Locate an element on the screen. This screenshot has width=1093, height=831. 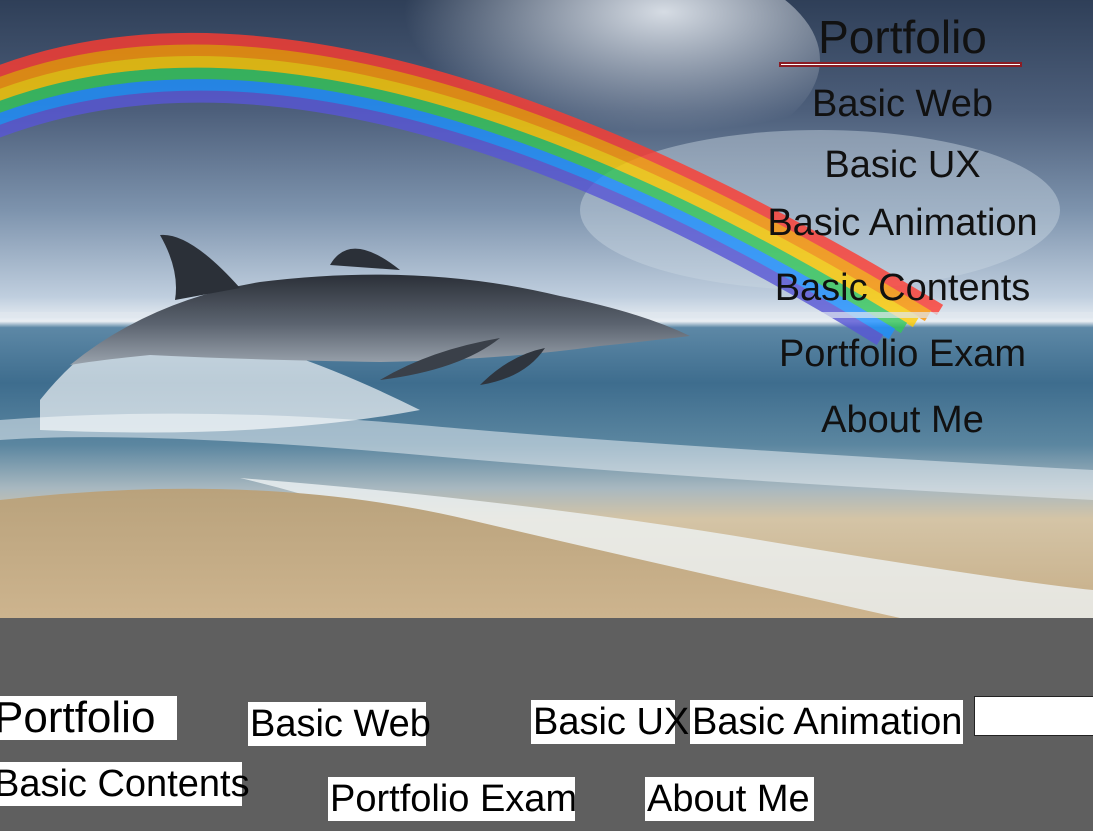
nav-item-portfolio-exam: Portfolio Exam is located at coordinates (902, 354).